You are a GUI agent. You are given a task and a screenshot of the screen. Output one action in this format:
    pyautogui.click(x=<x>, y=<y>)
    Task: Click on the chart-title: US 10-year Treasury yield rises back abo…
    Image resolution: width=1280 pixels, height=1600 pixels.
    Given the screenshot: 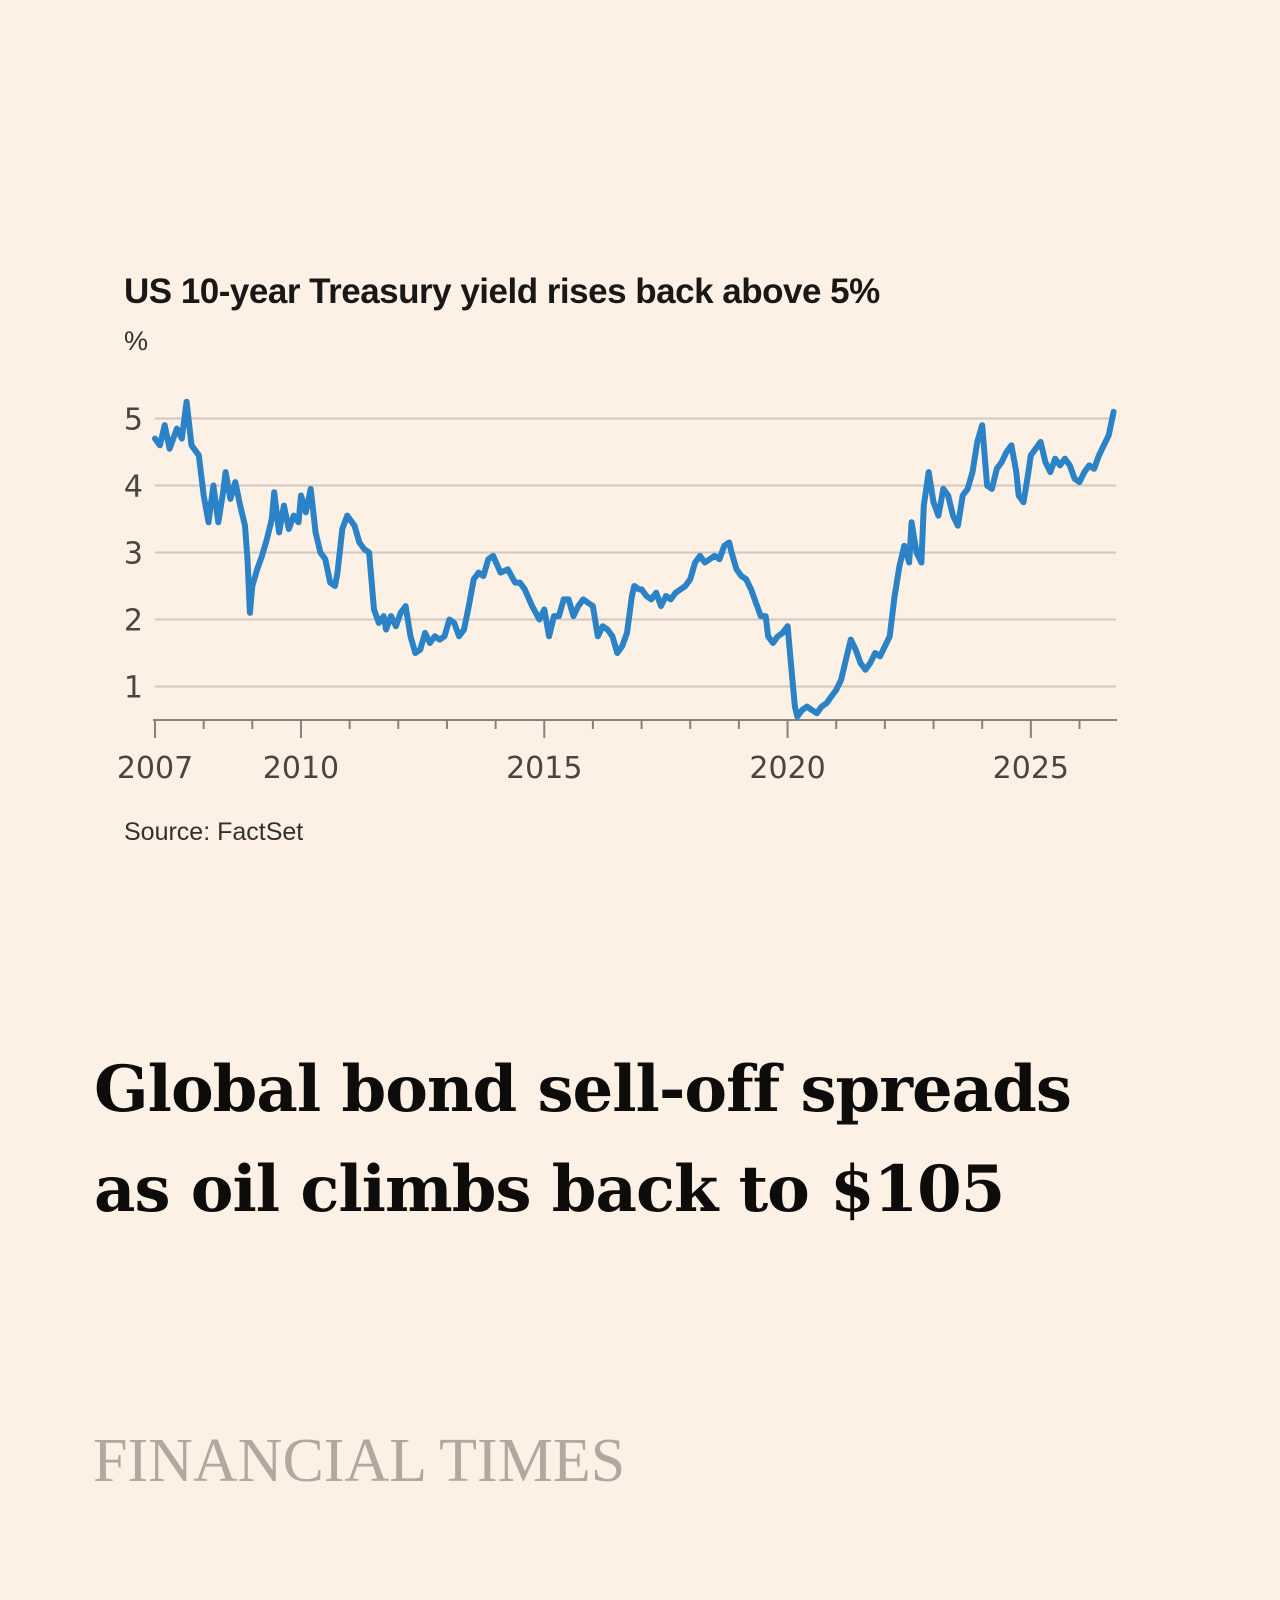 What is the action you would take?
    pyautogui.click(x=502, y=291)
    